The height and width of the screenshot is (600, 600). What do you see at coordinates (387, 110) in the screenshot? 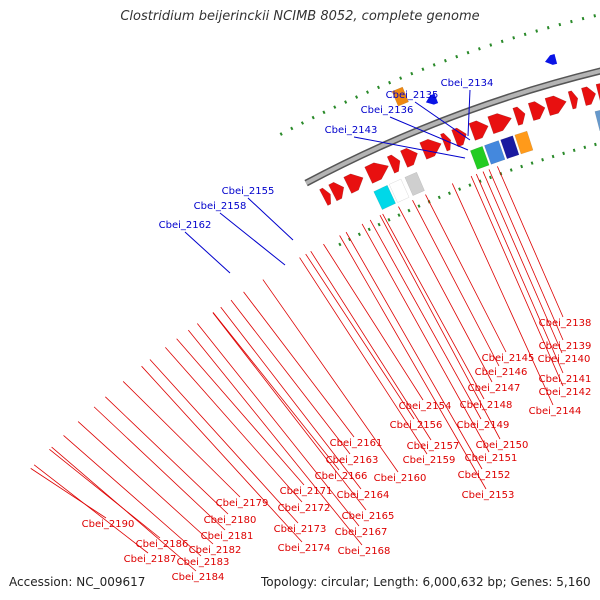
I see `gene-label: Cbei_2136` at bounding box center [387, 110].